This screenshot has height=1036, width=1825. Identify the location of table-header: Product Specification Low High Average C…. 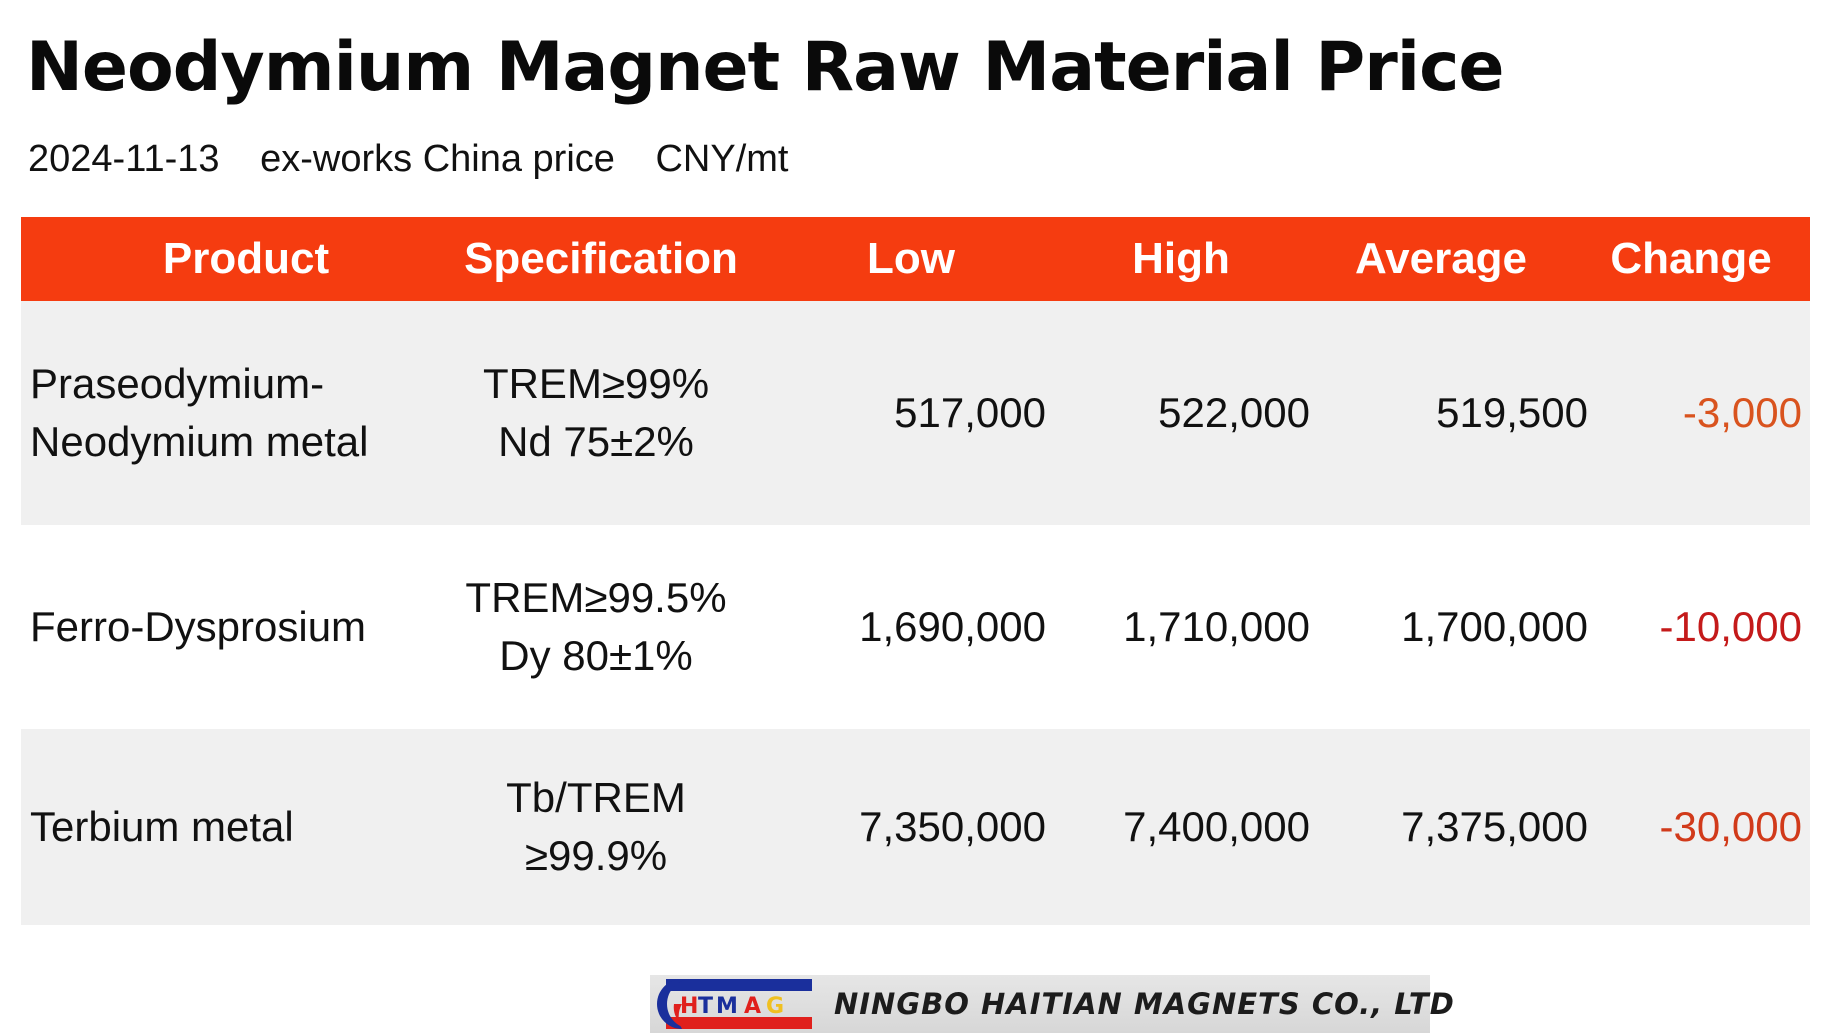
(915, 259).